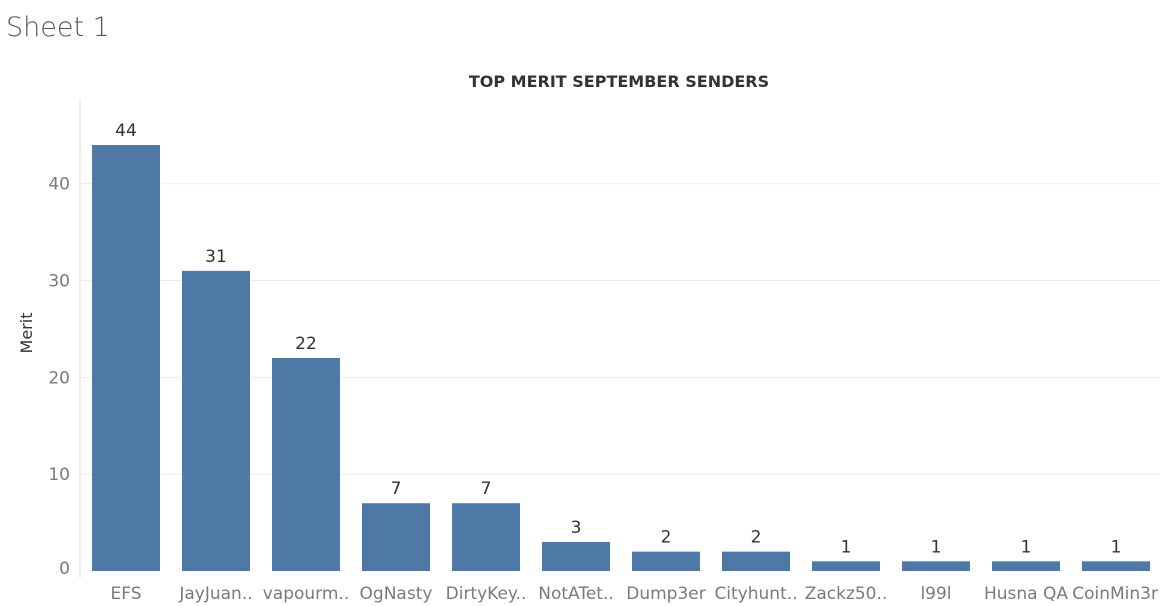 The image size is (1160, 606). Describe the element at coordinates (64, 569) in the screenshot. I see `y-tick-label: 0` at that location.